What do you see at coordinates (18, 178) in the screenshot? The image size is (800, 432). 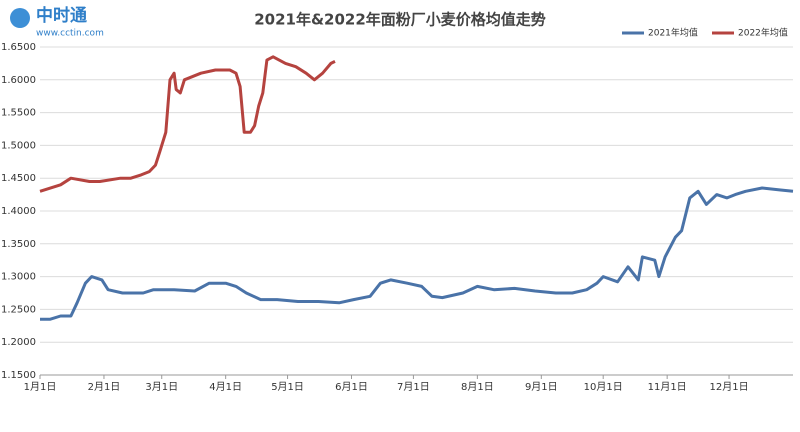 I see `y-tick-label: 1.4500` at bounding box center [18, 178].